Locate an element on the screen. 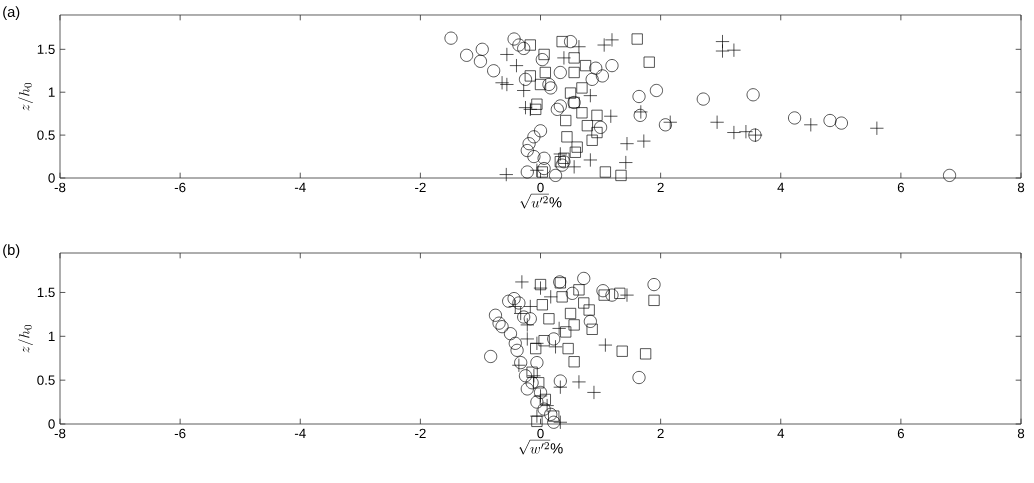 Image resolution: width=1034 pixels, height=483 pixels. x-tick-label: -2 is located at coordinates (420, 187).